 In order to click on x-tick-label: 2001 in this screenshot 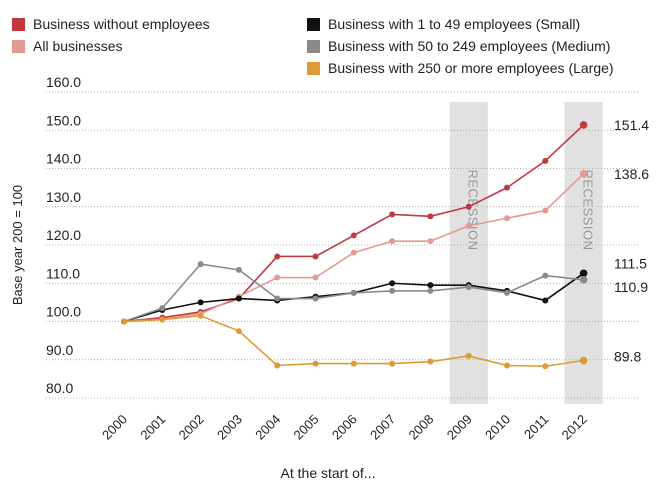, I will do `click(152, 427)`.